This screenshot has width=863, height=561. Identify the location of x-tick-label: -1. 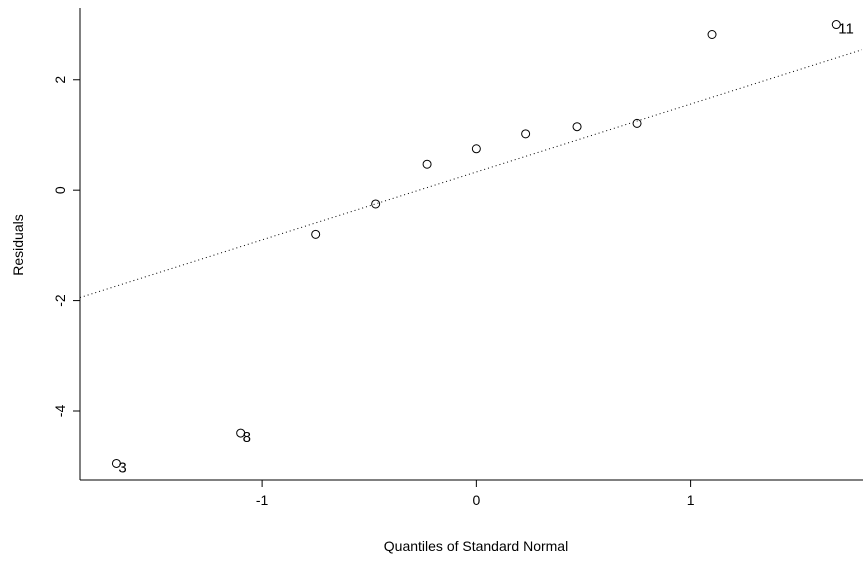
(262, 500).